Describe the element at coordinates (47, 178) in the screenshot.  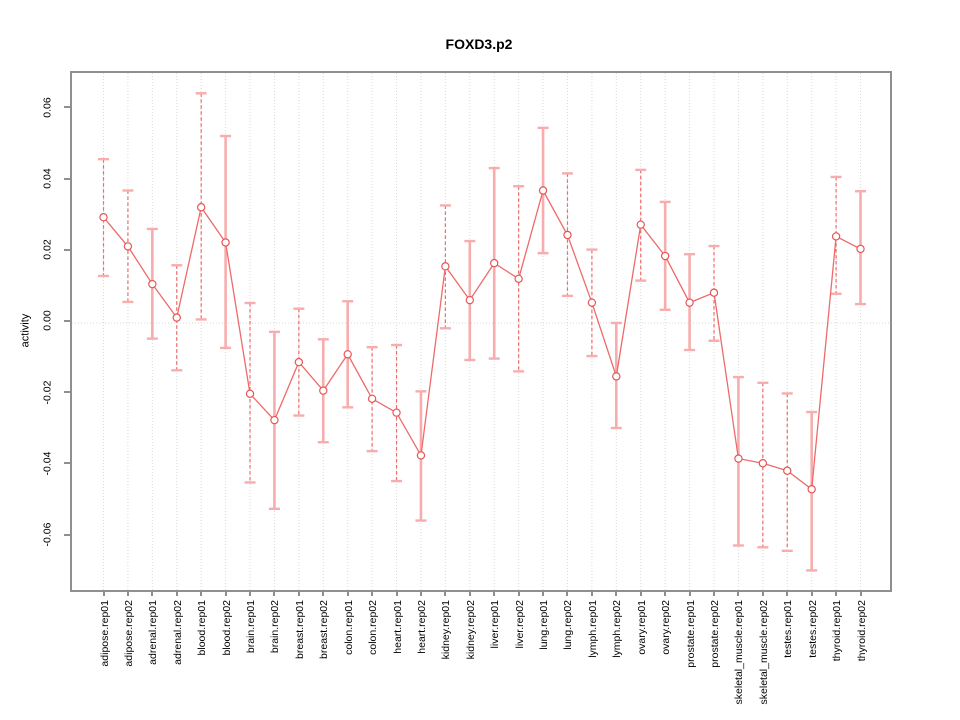
I see `y-tick-label: 0.04` at that location.